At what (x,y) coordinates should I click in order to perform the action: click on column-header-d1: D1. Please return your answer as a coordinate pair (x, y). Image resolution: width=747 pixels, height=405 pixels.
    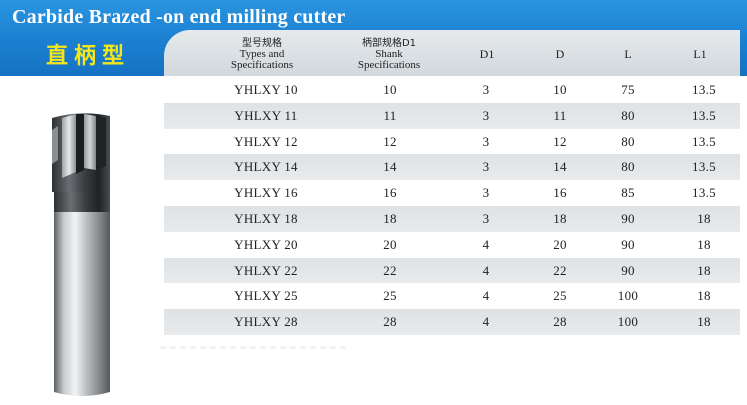
    Looking at the image, I should click on (487, 54).